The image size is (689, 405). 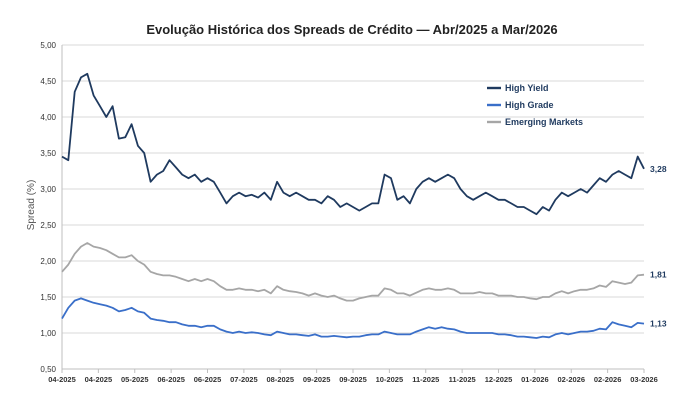 I want to click on legend: High Yield High Grade Emerging Markets, so click(x=535, y=105).